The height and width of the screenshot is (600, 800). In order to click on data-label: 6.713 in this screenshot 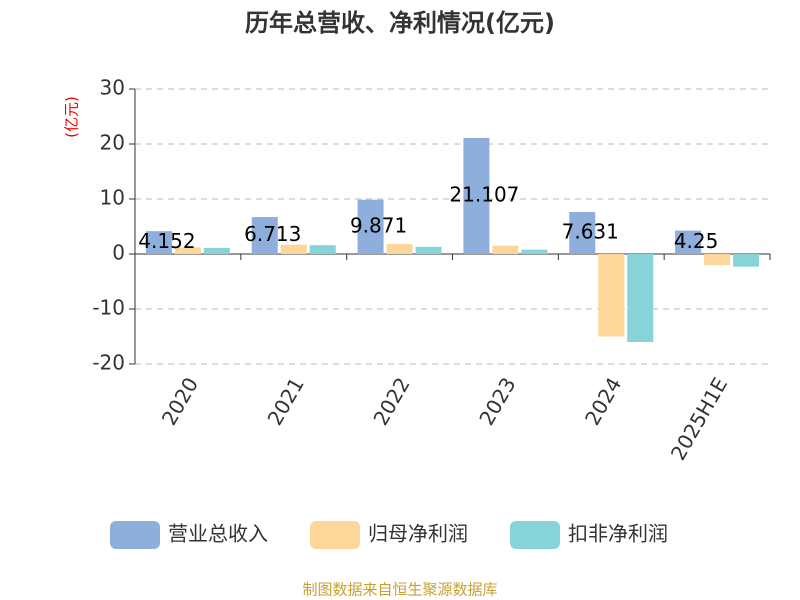, I will do `click(272, 234)`.